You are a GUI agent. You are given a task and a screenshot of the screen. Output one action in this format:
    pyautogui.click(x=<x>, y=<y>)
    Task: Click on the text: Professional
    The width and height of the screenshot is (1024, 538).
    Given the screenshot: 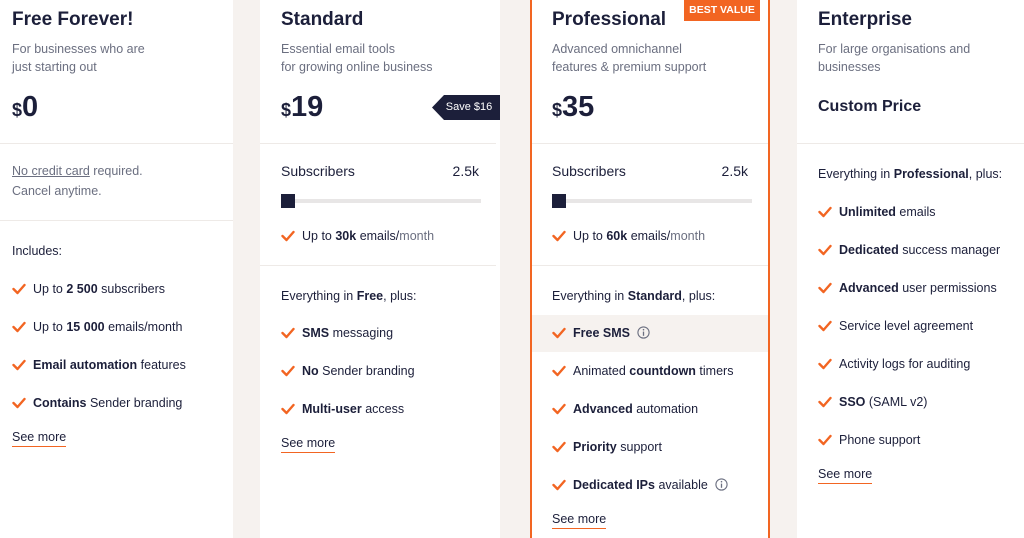 What is the action you would take?
    pyautogui.click(x=931, y=174)
    